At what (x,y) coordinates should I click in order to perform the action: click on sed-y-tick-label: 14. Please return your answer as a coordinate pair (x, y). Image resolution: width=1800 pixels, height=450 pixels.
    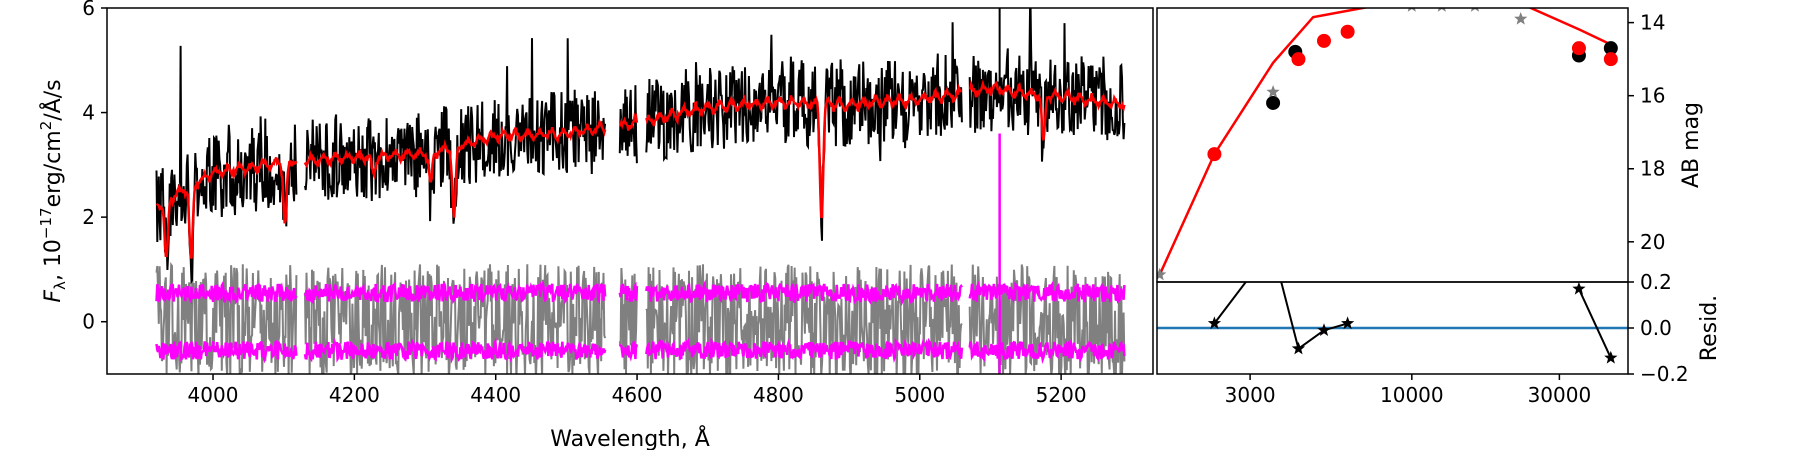
    Looking at the image, I should click on (1652, 23).